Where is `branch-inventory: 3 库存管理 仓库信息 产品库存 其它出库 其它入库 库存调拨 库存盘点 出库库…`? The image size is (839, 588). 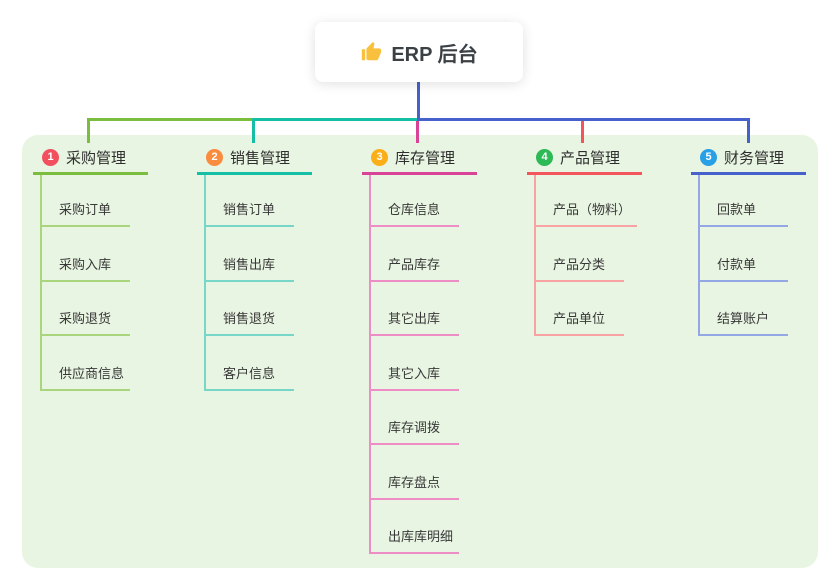 branch-inventory: 3 库存管理 仓库信息 产品库存 其它出库 其它入库 库存调拨 库存盘点 出库库… is located at coordinates (419, 348).